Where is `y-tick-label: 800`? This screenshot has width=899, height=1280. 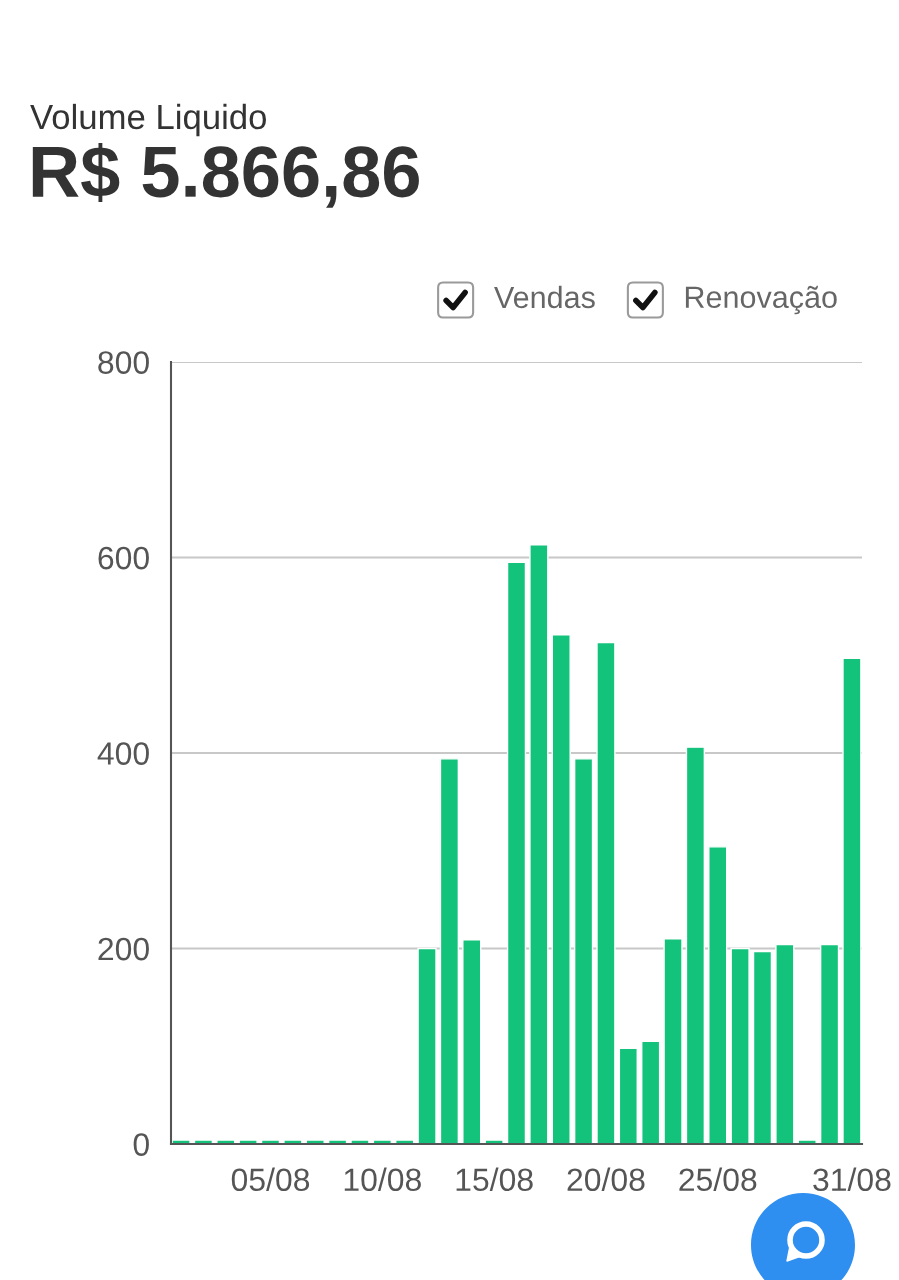
y-tick-label: 800 is located at coordinates (123, 362).